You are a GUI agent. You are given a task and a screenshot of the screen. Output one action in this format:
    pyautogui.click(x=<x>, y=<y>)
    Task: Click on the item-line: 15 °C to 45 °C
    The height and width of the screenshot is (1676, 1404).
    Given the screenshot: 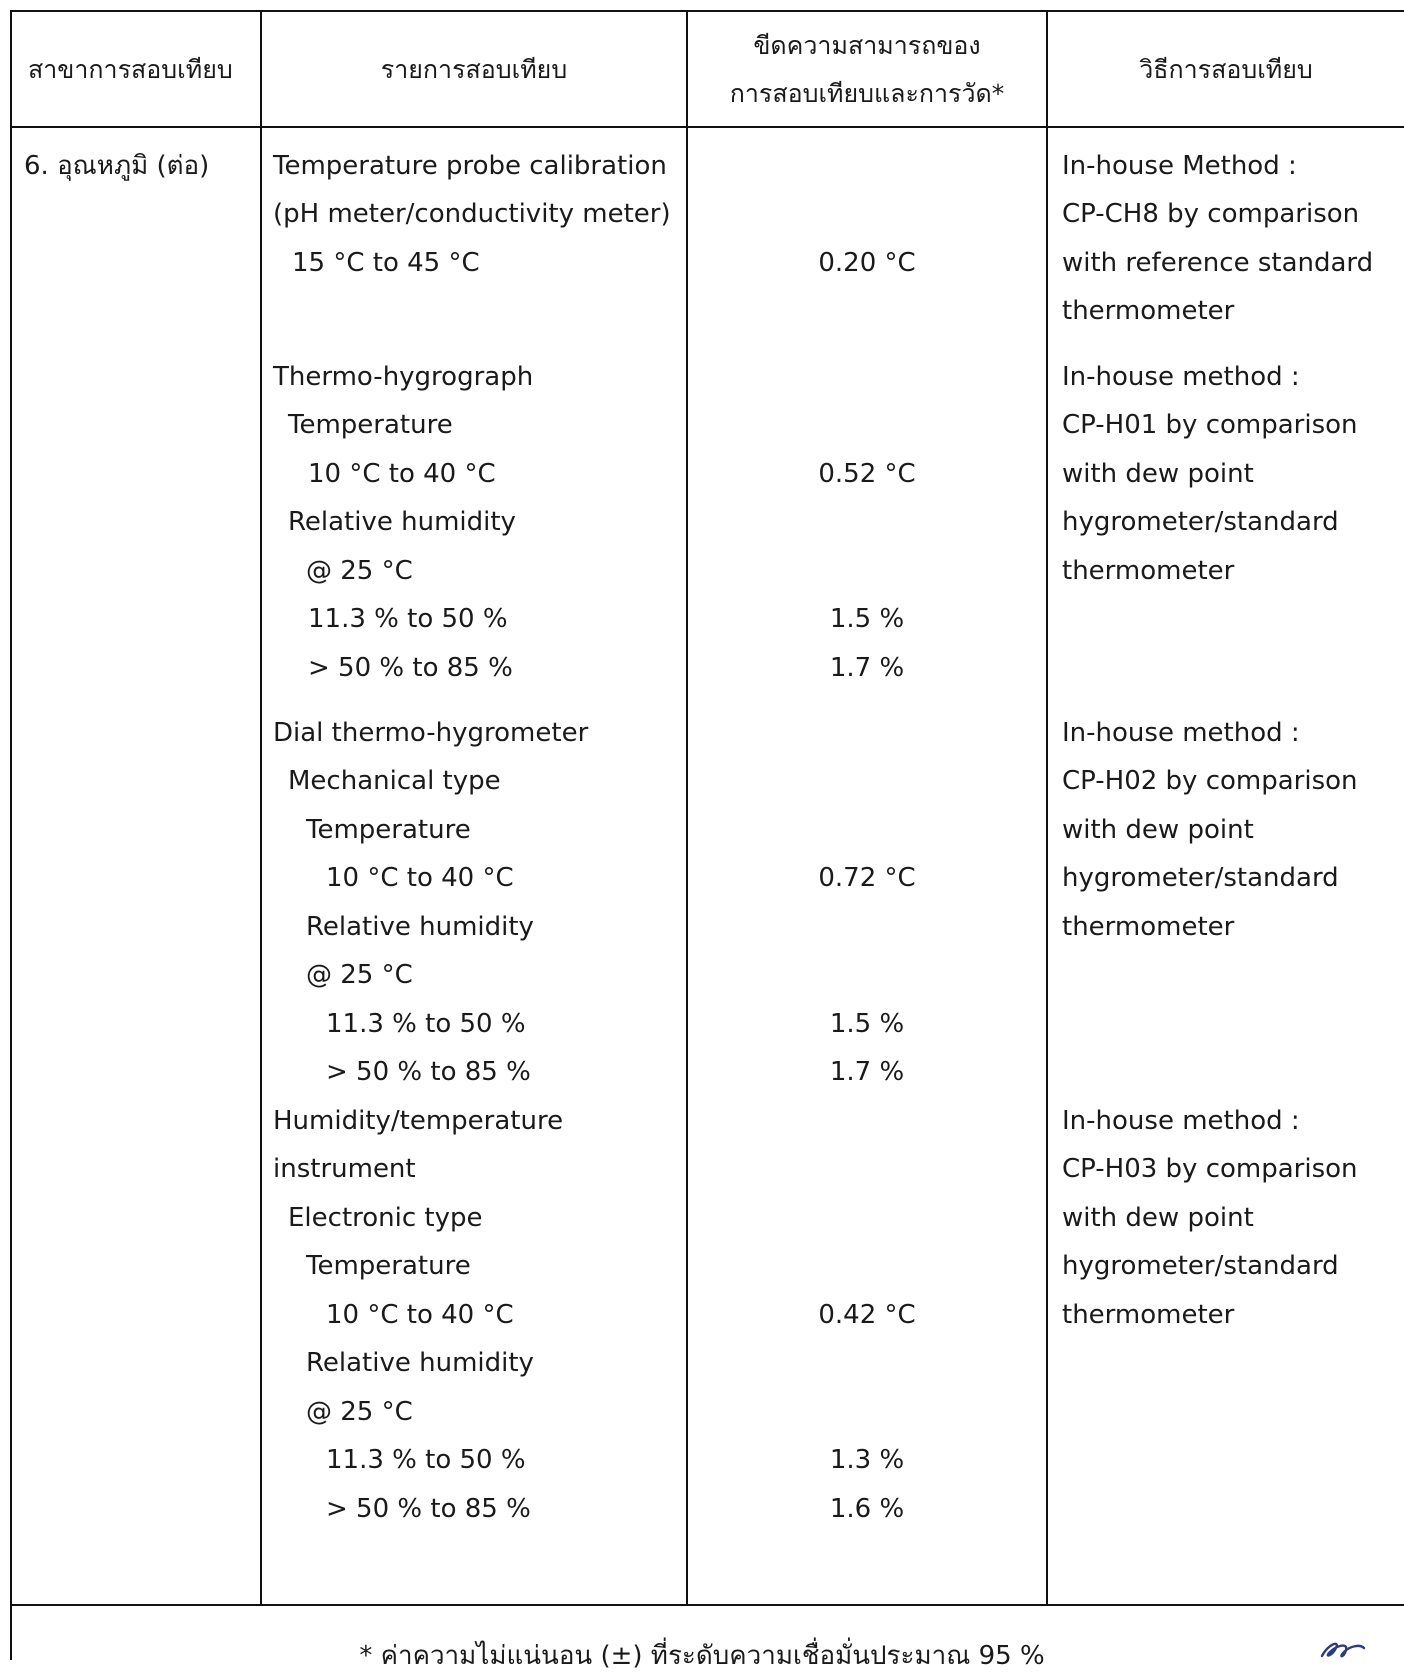 What is the action you would take?
    pyautogui.click(x=386, y=263)
    